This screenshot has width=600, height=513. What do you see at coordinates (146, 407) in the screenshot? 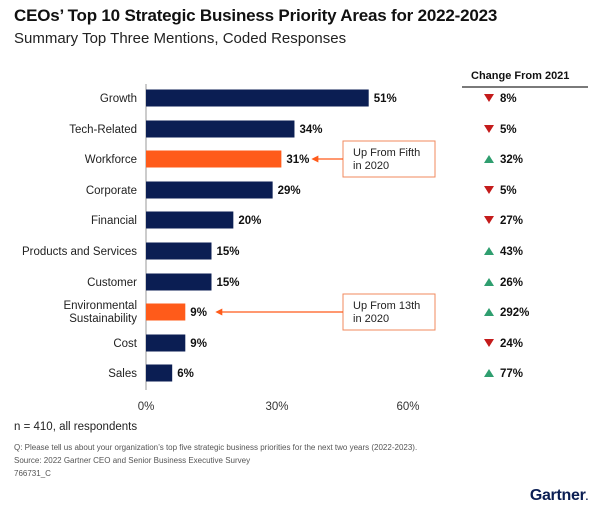
I see `x-tick-label: 0%` at bounding box center [146, 407].